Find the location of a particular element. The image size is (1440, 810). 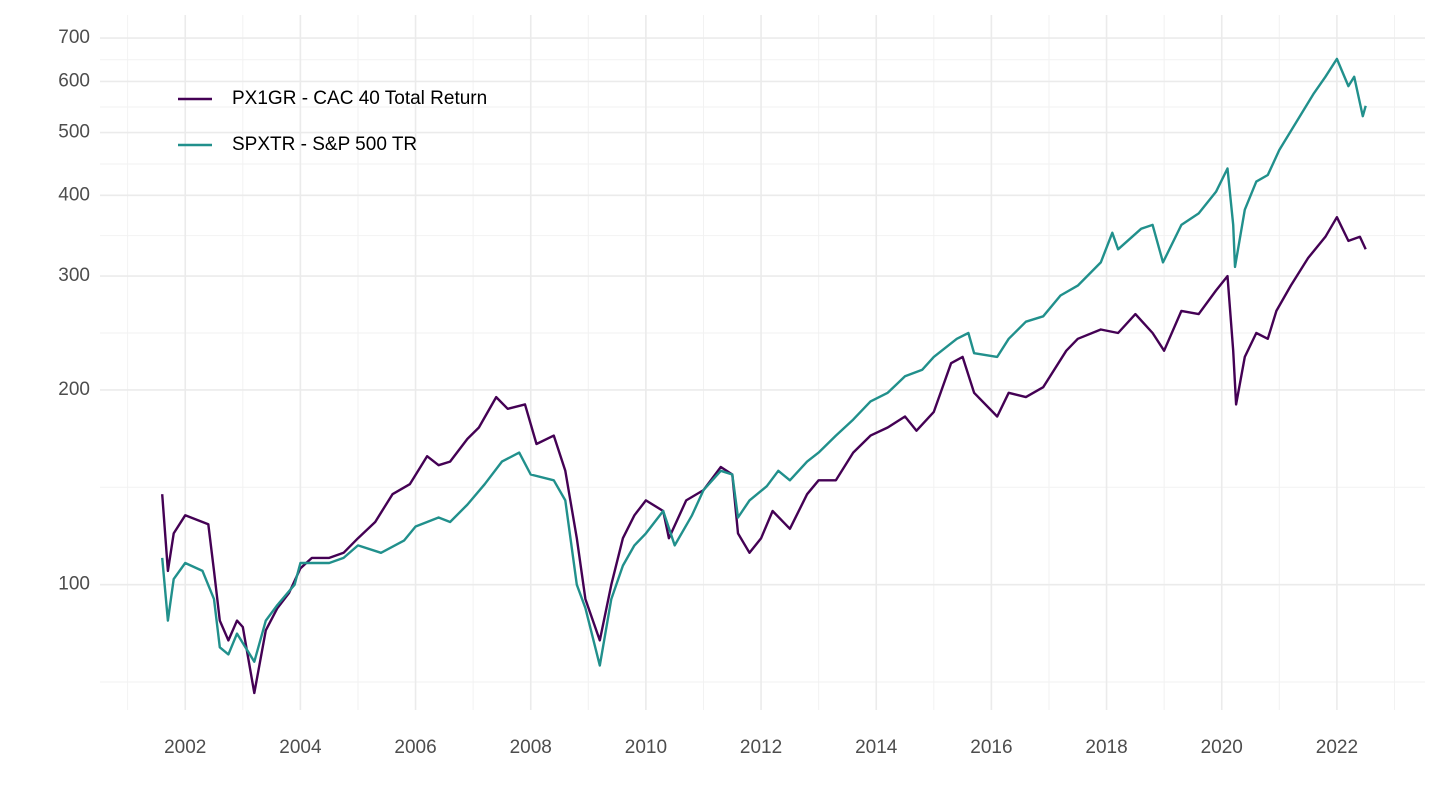

x-tick-label: 2010 is located at coordinates (646, 747).